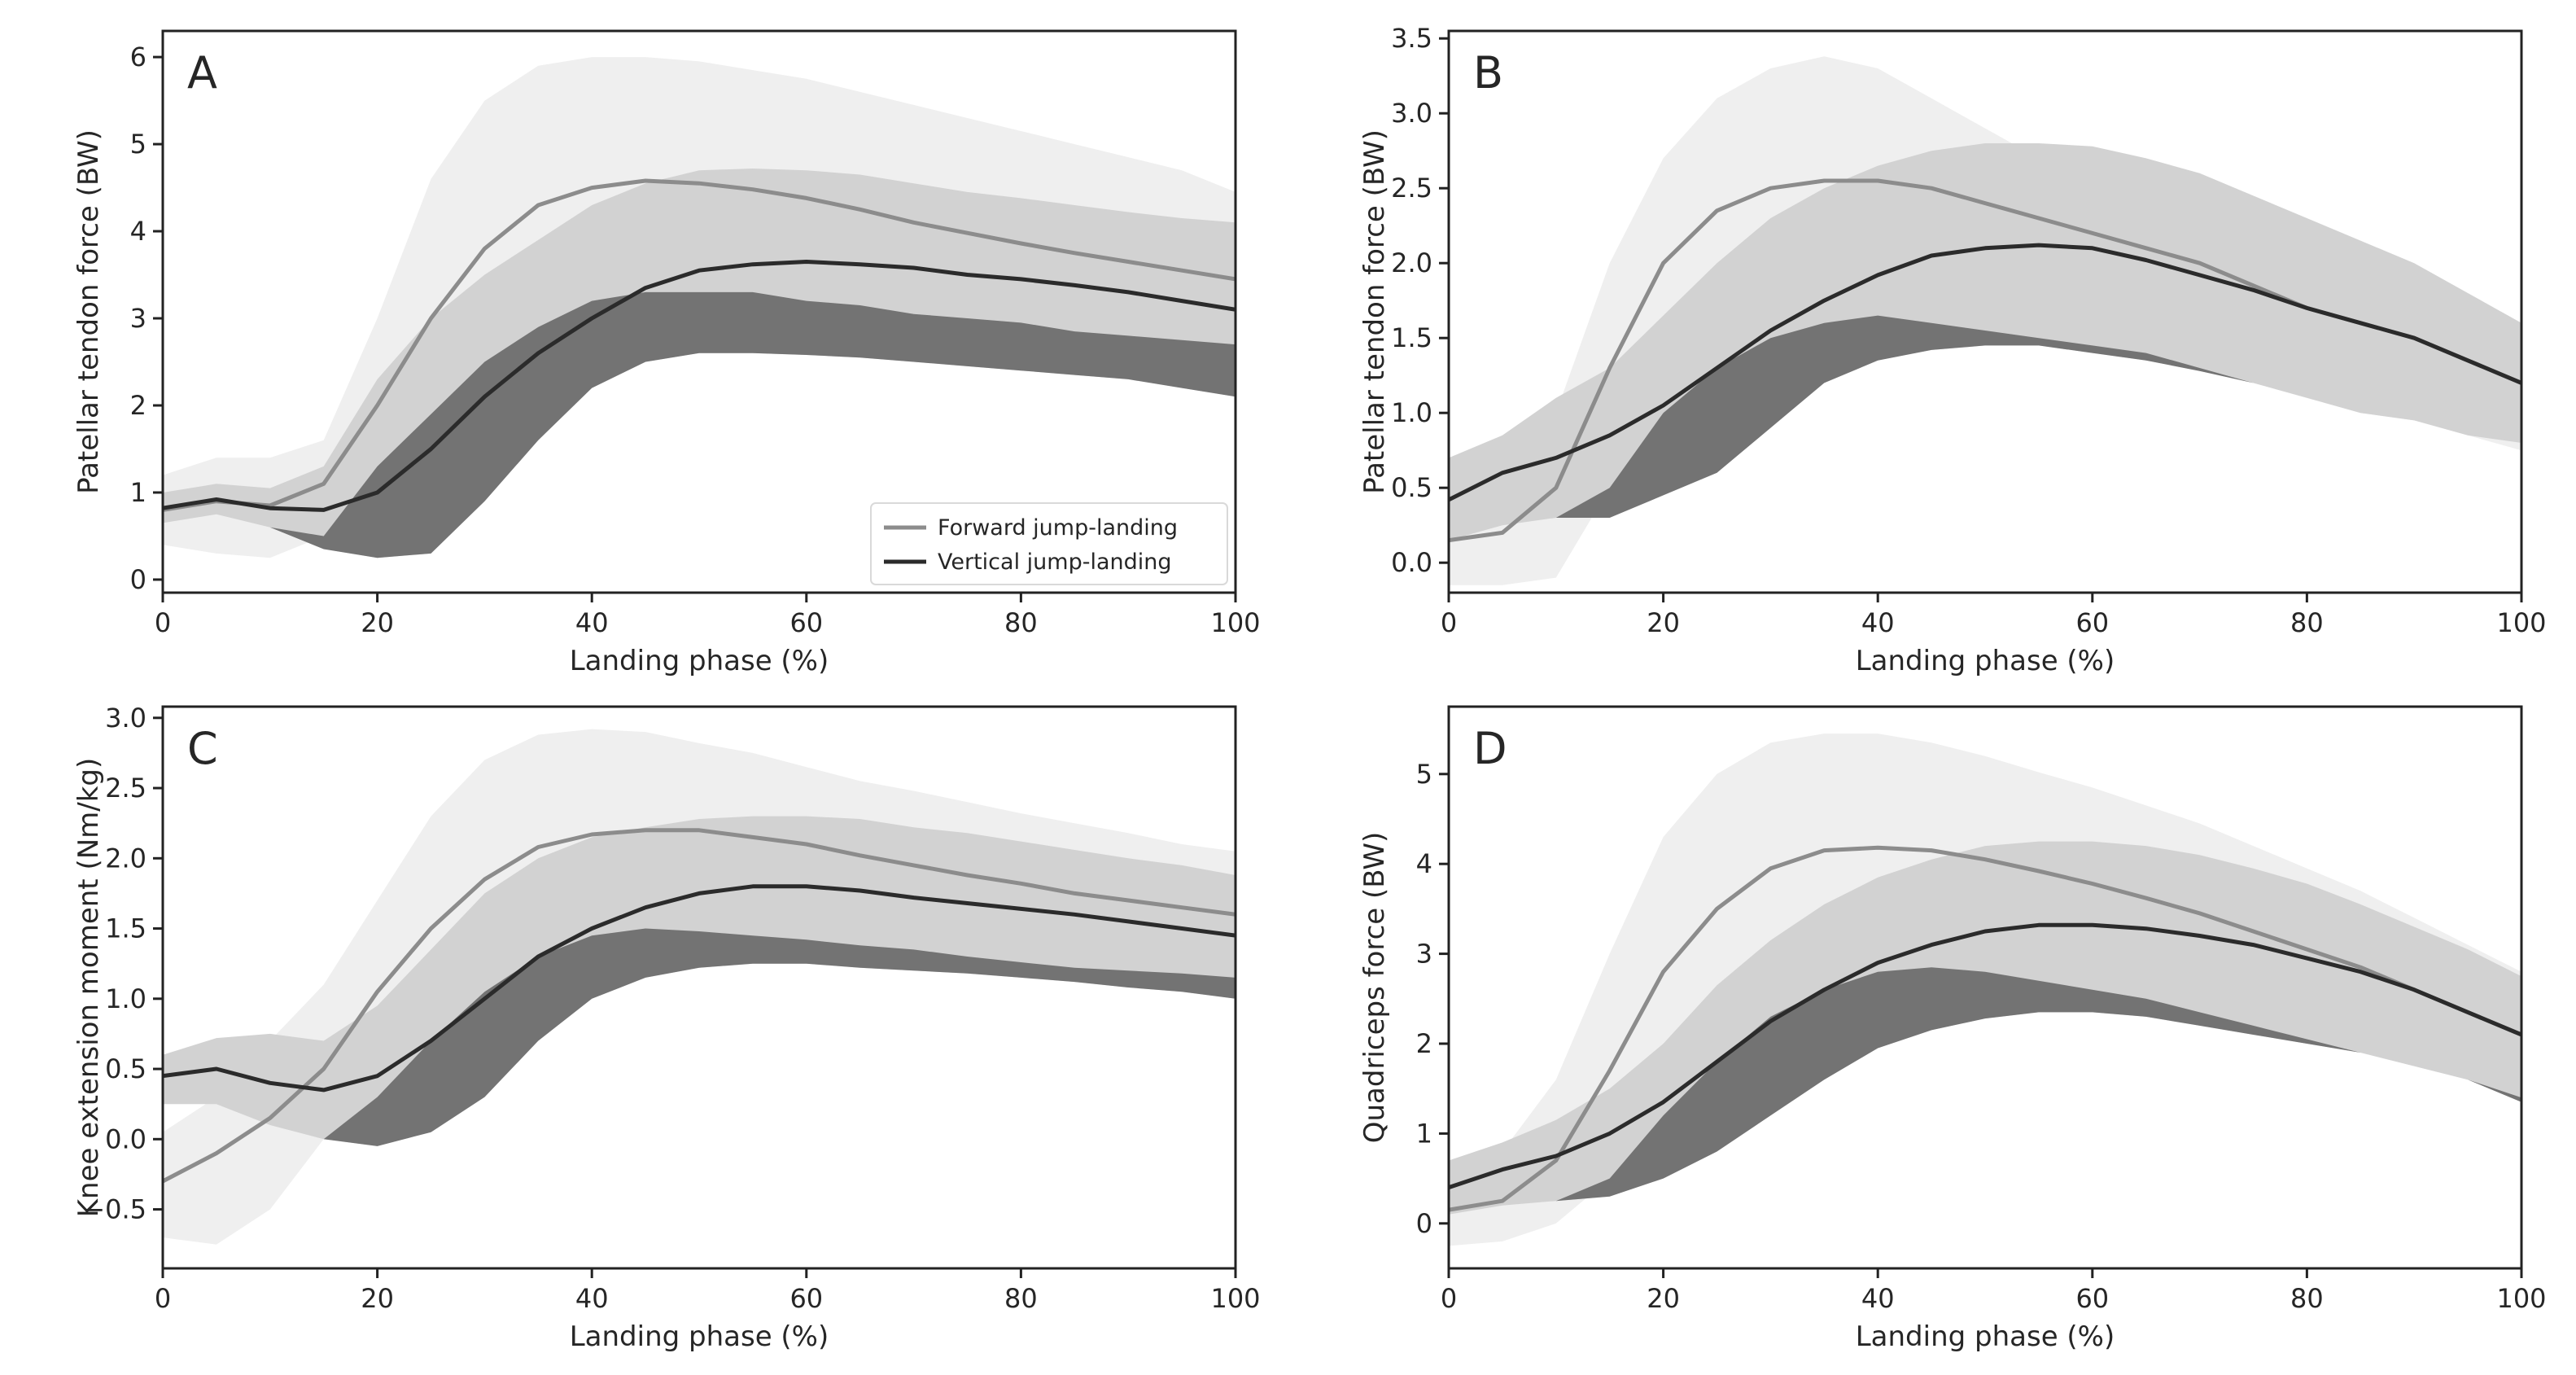  What do you see at coordinates (115, 1209) in the screenshot?
I see `y-tick-label: −0.5` at bounding box center [115, 1209].